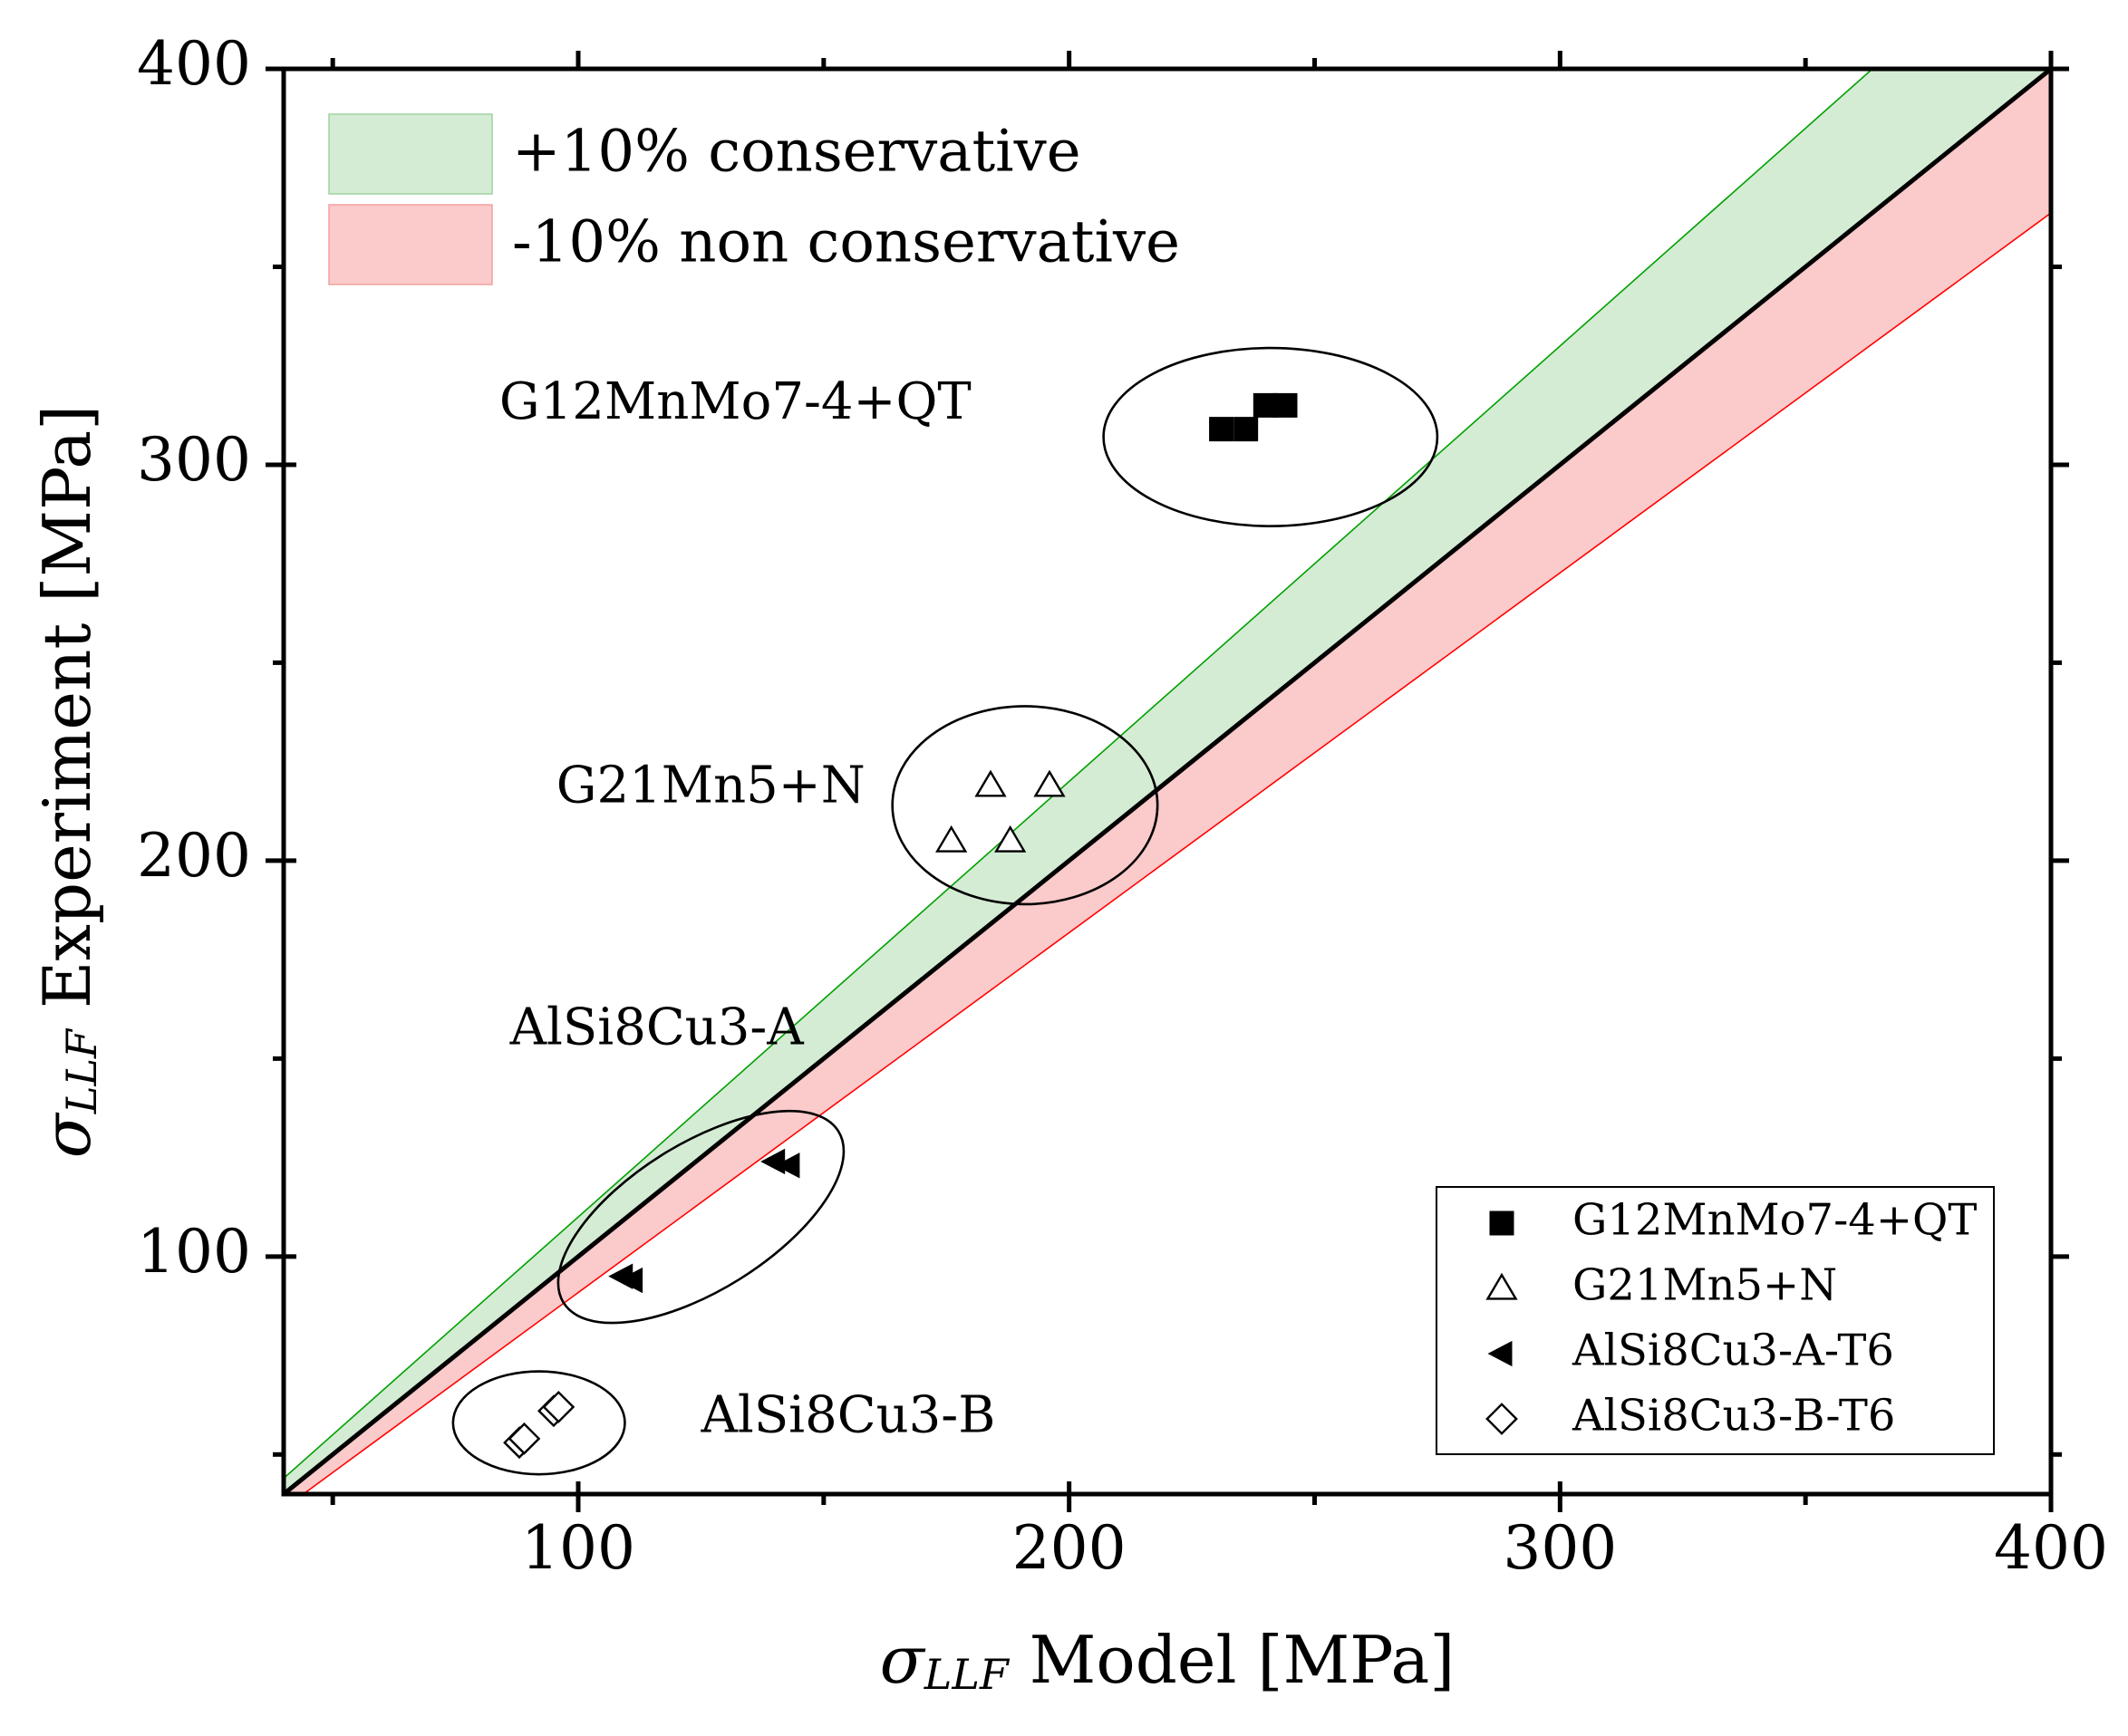 The width and height of the screenshot is (2128, 1736). Describe the element at coordinates (657, 1027) in the screenshot. I see `group-annotation-2: AlSi8Cu3-A` at that location.